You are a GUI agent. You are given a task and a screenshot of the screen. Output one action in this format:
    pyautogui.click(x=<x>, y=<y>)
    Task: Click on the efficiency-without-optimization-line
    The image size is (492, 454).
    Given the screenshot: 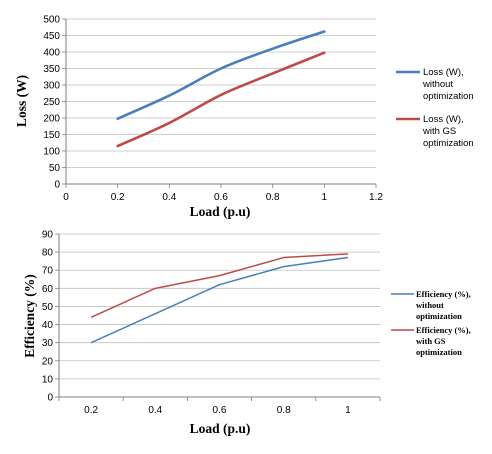 What is the action you would take?
    pyautogui.click(x=219, y=300)
    